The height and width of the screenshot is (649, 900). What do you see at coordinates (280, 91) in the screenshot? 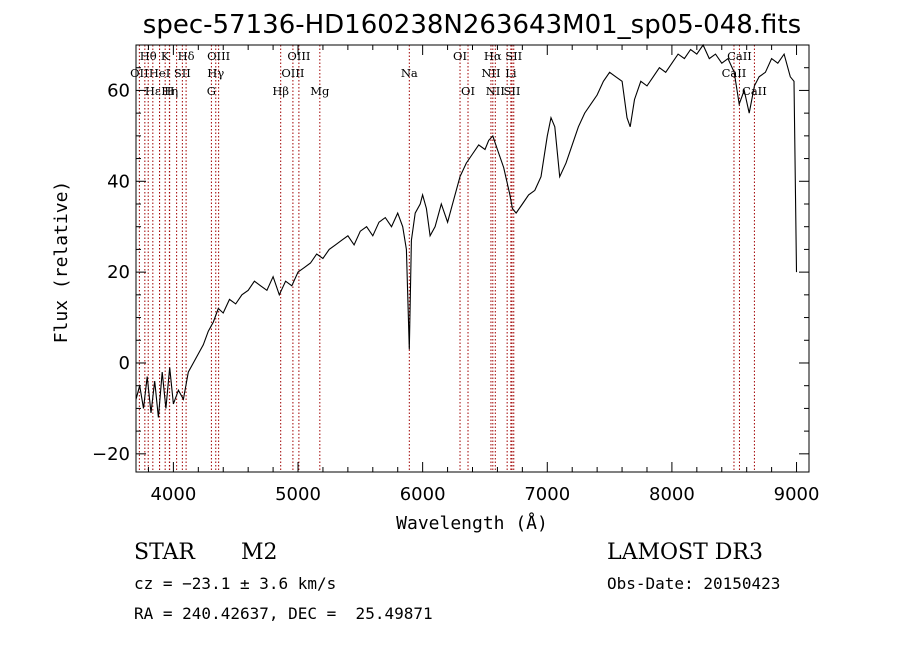
I see `spectral-line-label: Hβ` at bounding box center [280, 91].